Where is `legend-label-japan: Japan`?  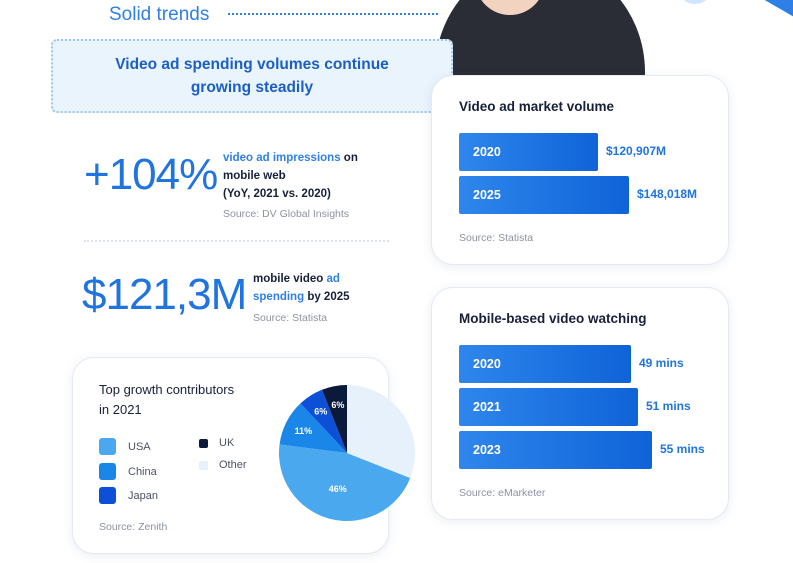 legend-label-japan: Japan is located at coordinates (143, 496).